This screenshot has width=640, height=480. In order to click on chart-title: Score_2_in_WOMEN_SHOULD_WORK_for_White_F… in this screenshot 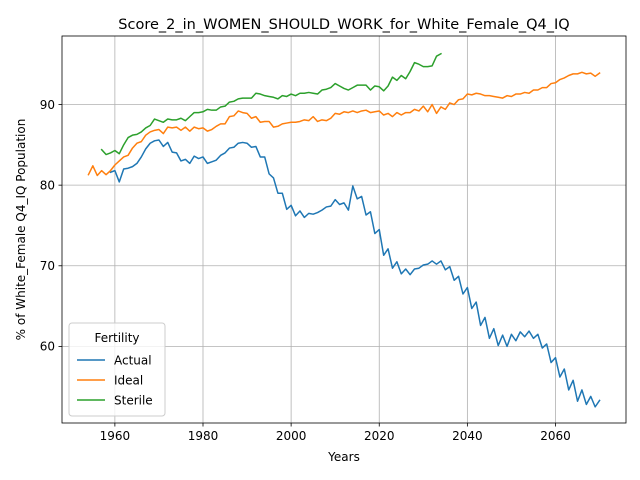, I will do `click(343, 25)`.